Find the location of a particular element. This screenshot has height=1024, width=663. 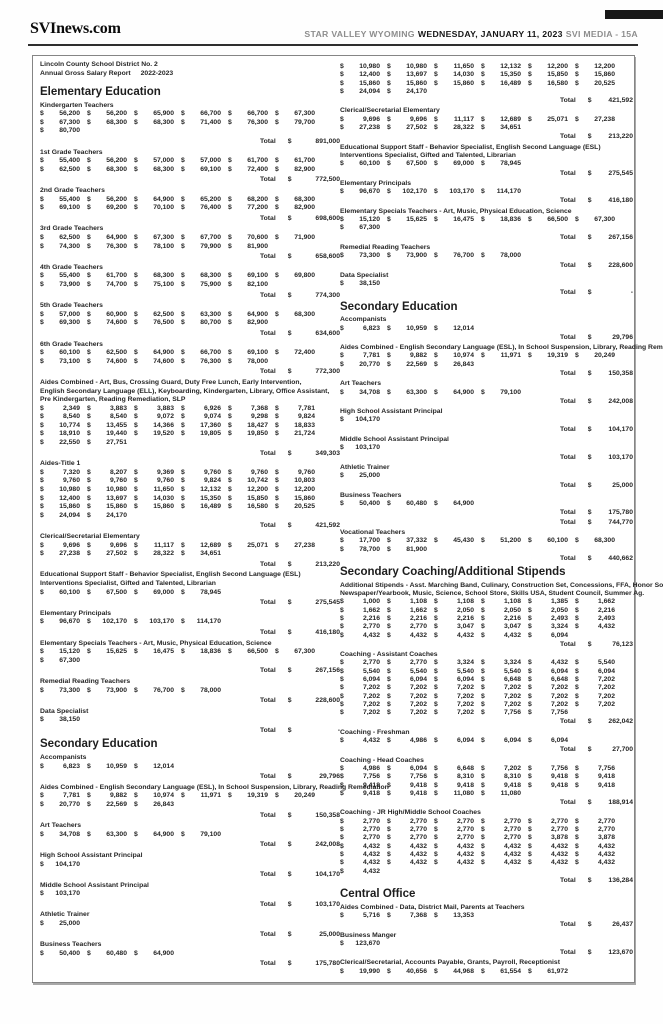

salary-value: 2,216 is located at coordinates (465, 618).